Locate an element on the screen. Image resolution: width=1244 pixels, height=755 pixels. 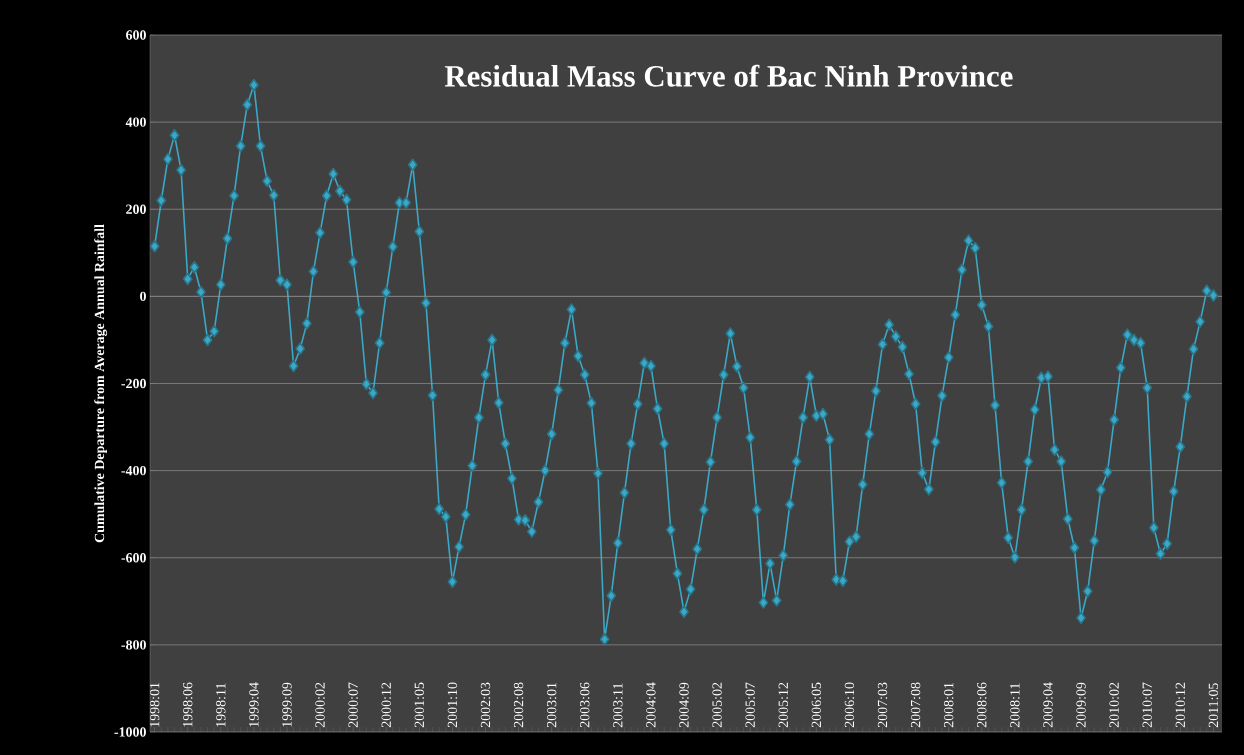
y-tick-label: -200 is located at coordinates (133, 383).